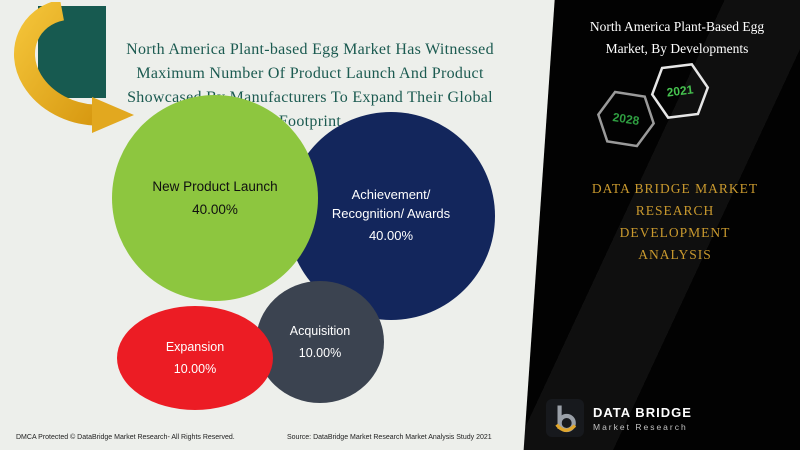 This screenshot has height=450, width=800. Describe the element at coordinates (215, 198) in the screenshot. I see `bubble-new-product-launch: New Product Launch 40.00%` at that location.